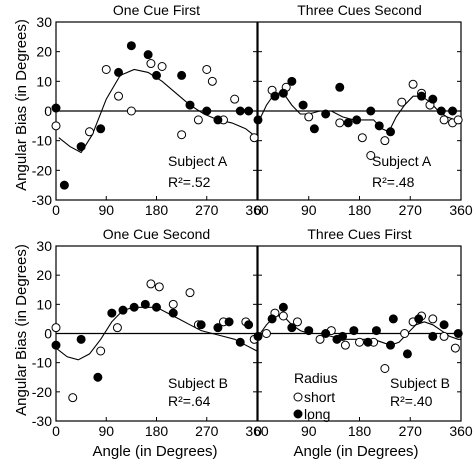 This screenshot has height=465, width=474. Describe the element at coordinates (44, 304) in the screenshot. I see `y-tick-label: 10` at that location.